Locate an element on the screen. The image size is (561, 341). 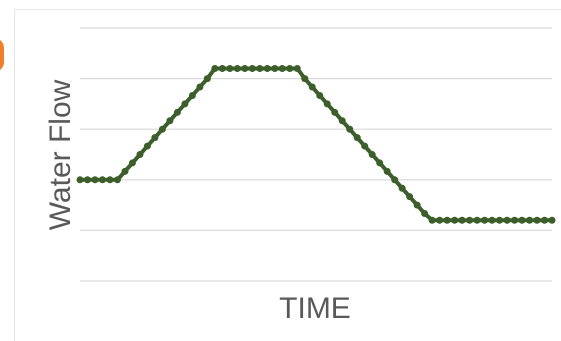
x-axis-label: TIME is located at coordinates (315, 308).